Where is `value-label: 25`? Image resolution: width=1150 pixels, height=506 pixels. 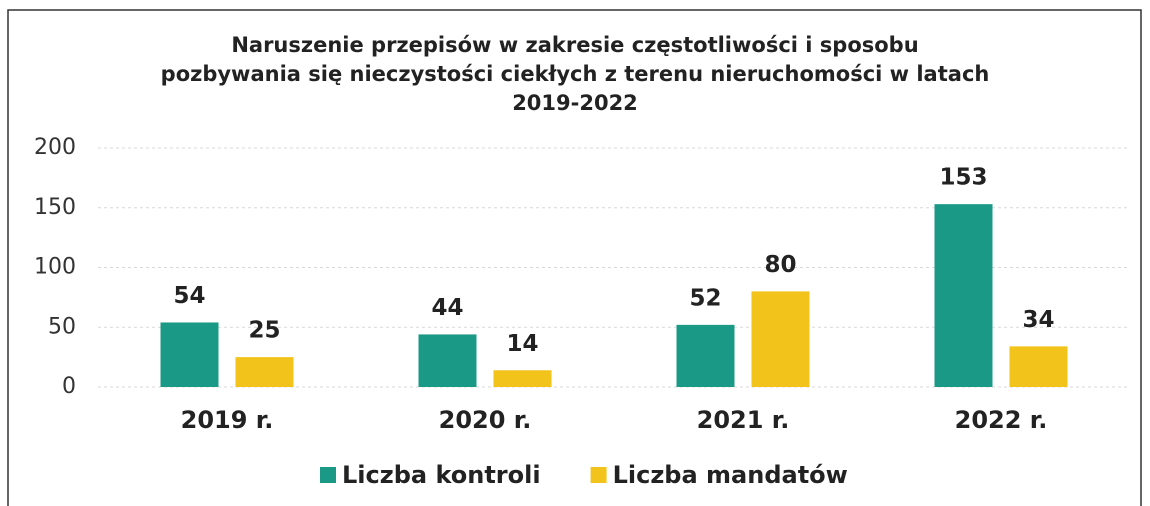 value-label: 25 is located at coordinates (264, 331).